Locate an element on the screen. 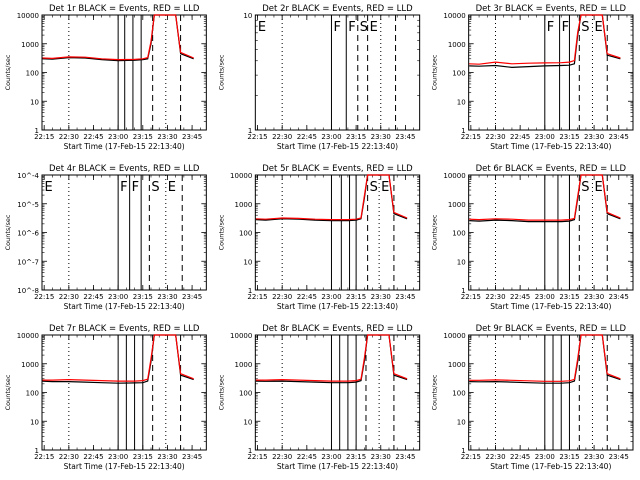  y-tick-label: 10^-8 is located at coordinates (28, 291).